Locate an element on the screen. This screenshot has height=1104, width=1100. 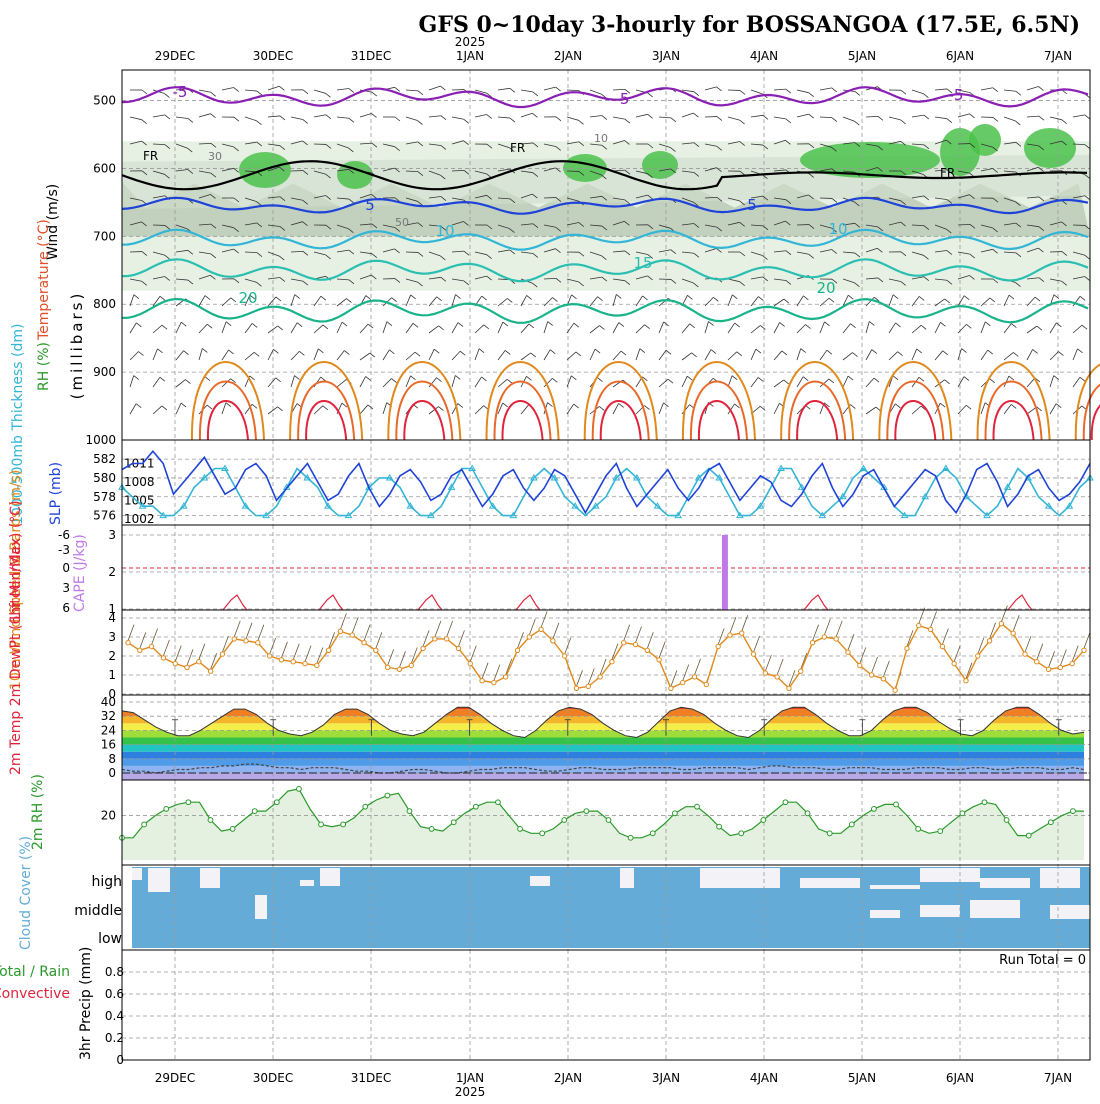
thickness-tick: 578 is located at coordinates (104, 497).